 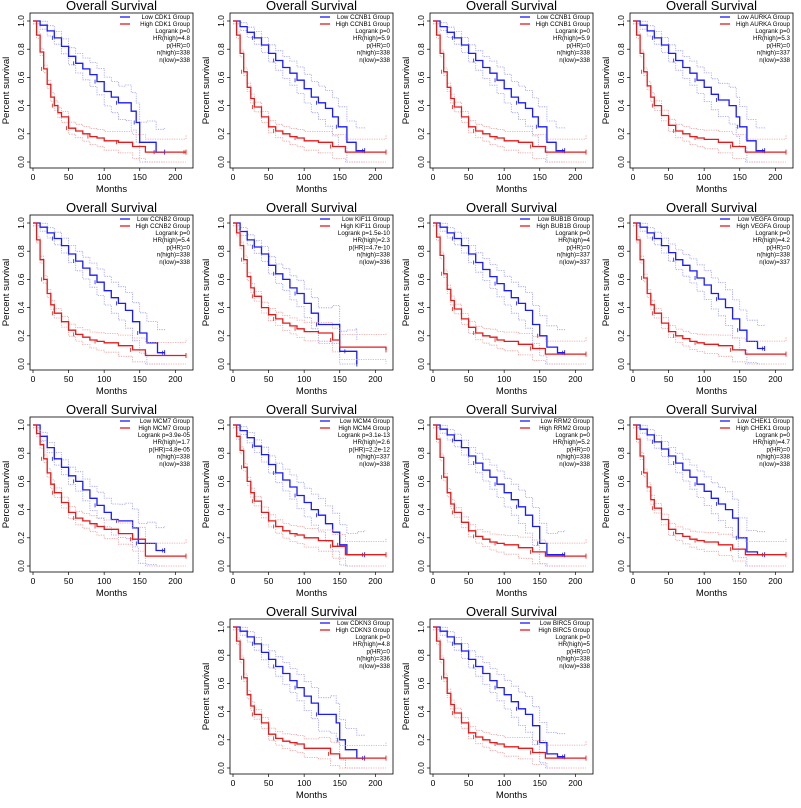 I want to click on legend-label: Low CHEK1 Group, so click(x=763, y=421).